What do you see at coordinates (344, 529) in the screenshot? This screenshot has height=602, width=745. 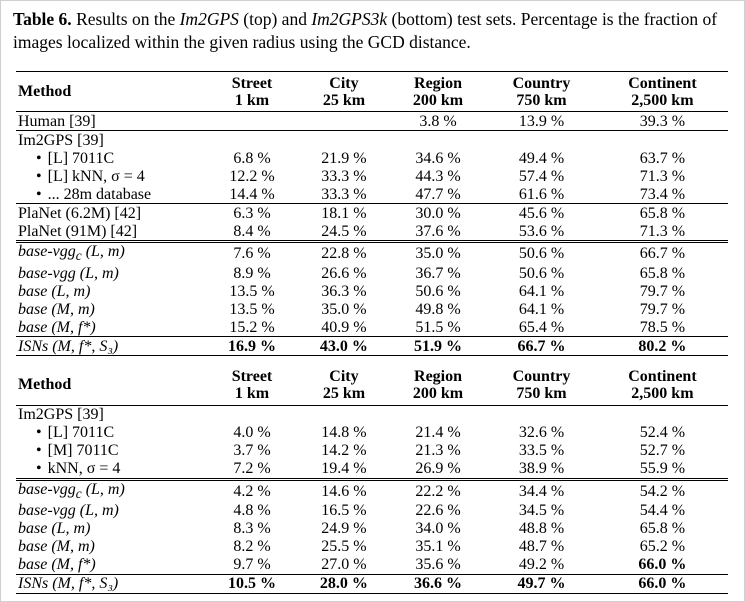 I see `value-cell: 24.9 %` at bounding box center [344, 529].